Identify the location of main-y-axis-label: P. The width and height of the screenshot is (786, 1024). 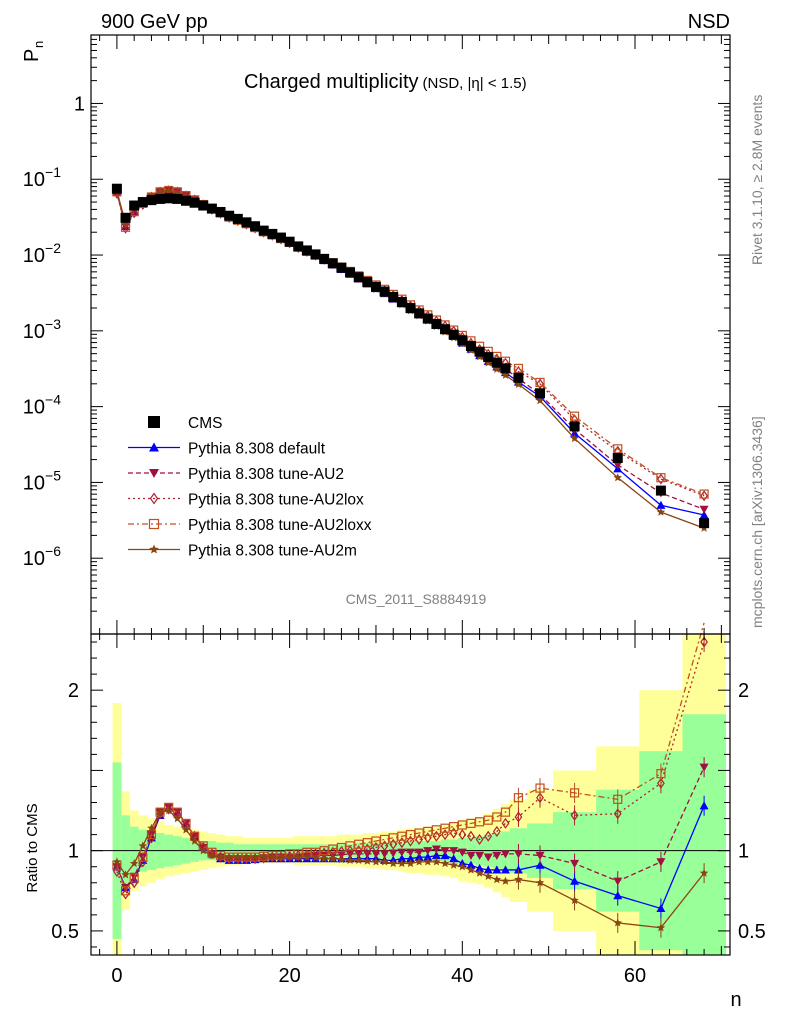
(32, 55).